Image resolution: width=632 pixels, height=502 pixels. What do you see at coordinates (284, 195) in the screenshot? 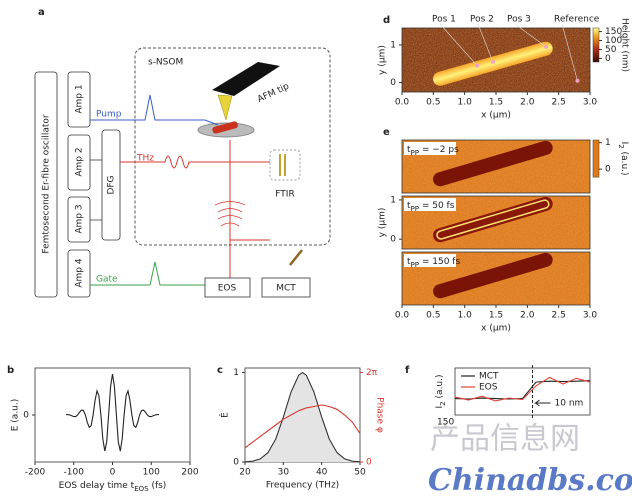
I see `ftir-label: FTIR` at bounding box center [284, 195].